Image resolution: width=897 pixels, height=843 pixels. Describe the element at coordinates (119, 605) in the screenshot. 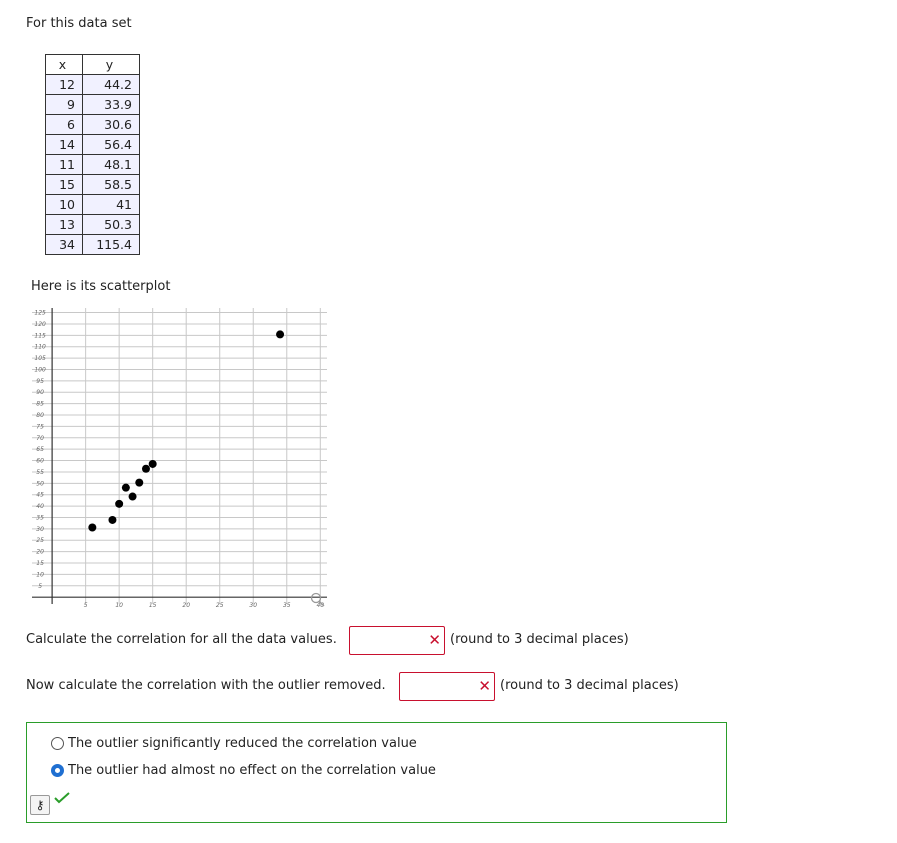

I see `x-tick-label: 10` at that location.